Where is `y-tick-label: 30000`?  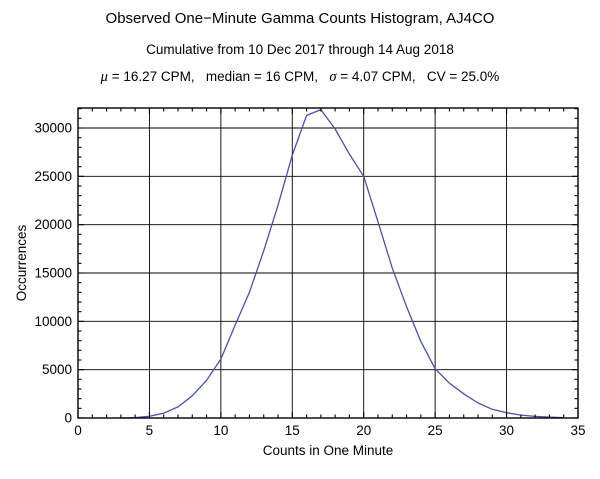 y-tick-label: 30000 is located at coordinates (53, 128).